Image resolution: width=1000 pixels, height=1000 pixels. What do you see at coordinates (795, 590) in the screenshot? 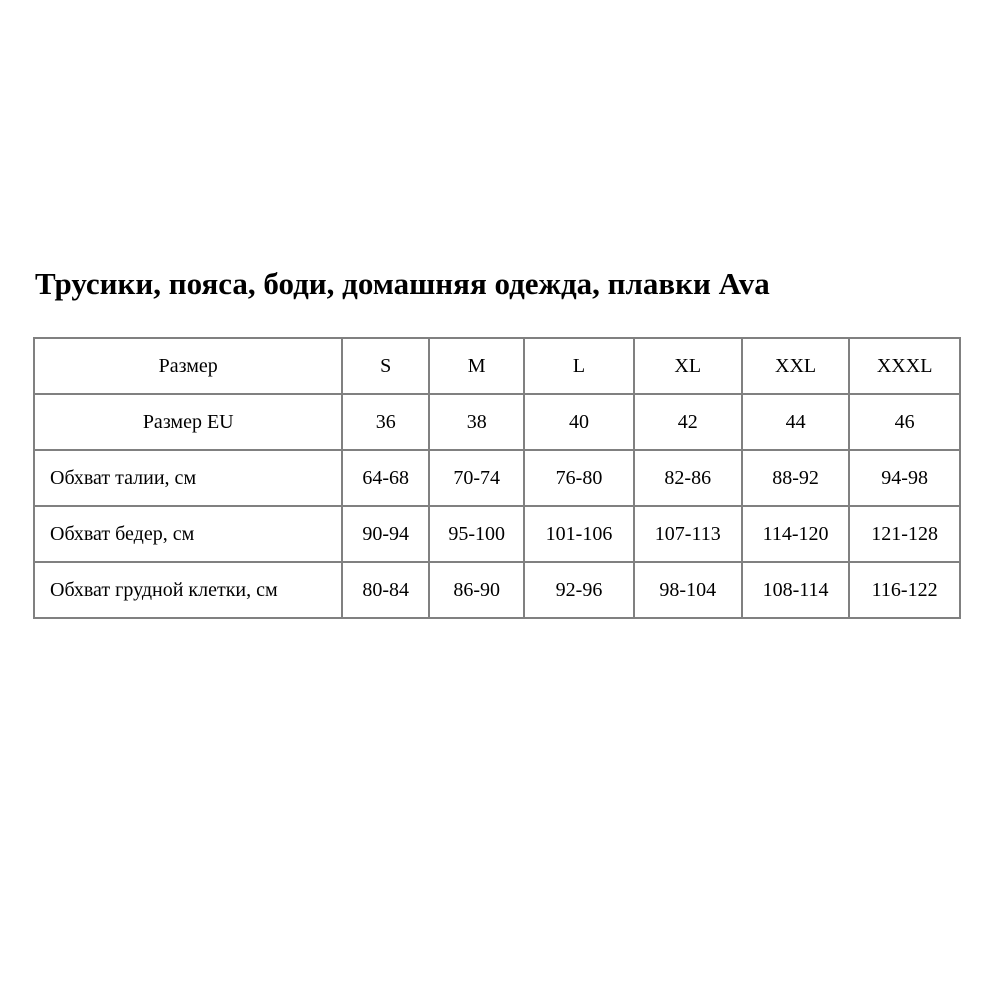
I see `table-cell: 108-114` at bounding box center [795, 590].